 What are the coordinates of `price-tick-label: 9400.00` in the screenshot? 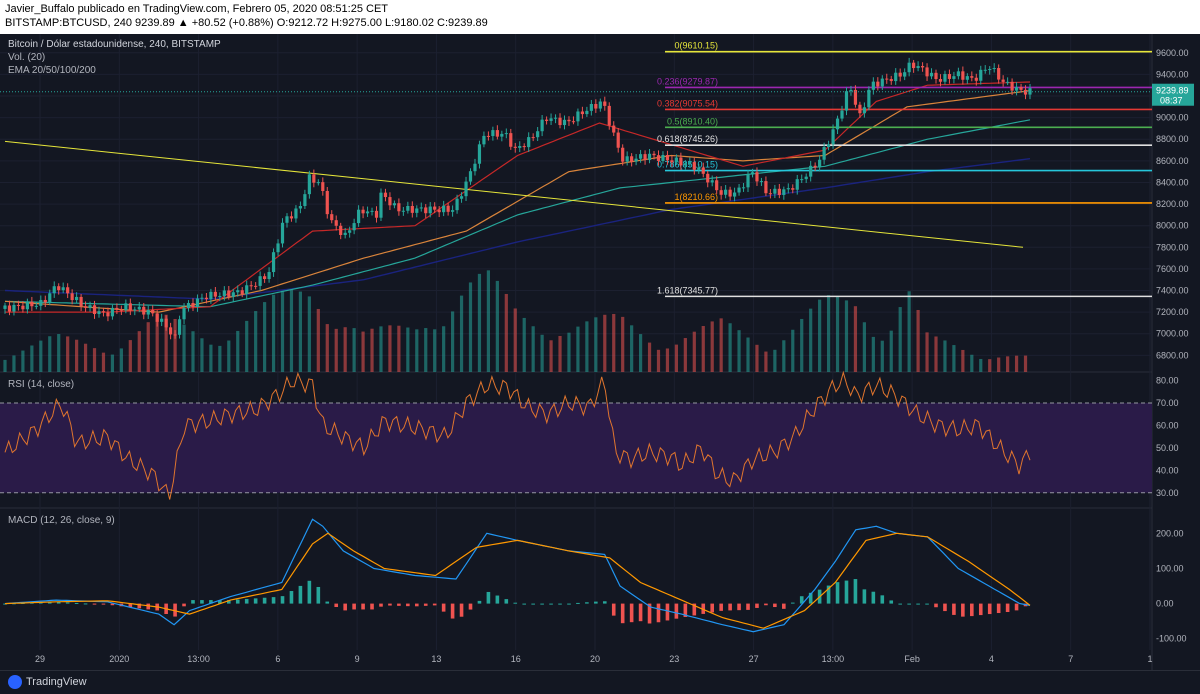 It's located at (1172, 74).